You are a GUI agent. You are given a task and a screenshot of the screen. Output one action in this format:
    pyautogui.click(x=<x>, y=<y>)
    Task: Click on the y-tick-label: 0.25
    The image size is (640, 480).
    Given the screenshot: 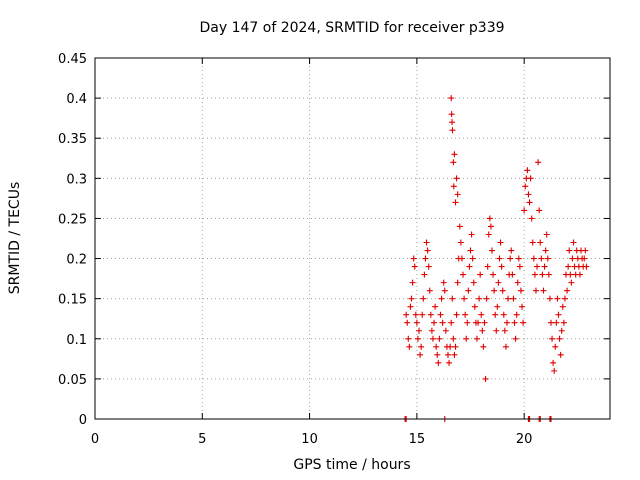 What is the action you would take?
    pyautogui.click(x=72, y=219)
    